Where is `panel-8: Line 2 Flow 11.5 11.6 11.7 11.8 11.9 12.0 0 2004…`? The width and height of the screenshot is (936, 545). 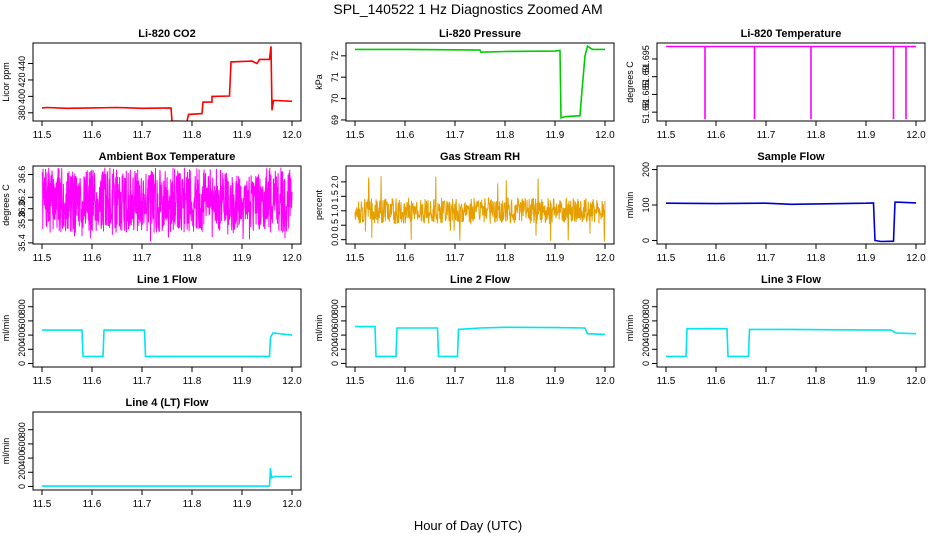 panel-8: Line 2 Flow 11.5 11.6 11.7 11.8 11.9 12.0 0 2004… is located at coordinates (464, 330).